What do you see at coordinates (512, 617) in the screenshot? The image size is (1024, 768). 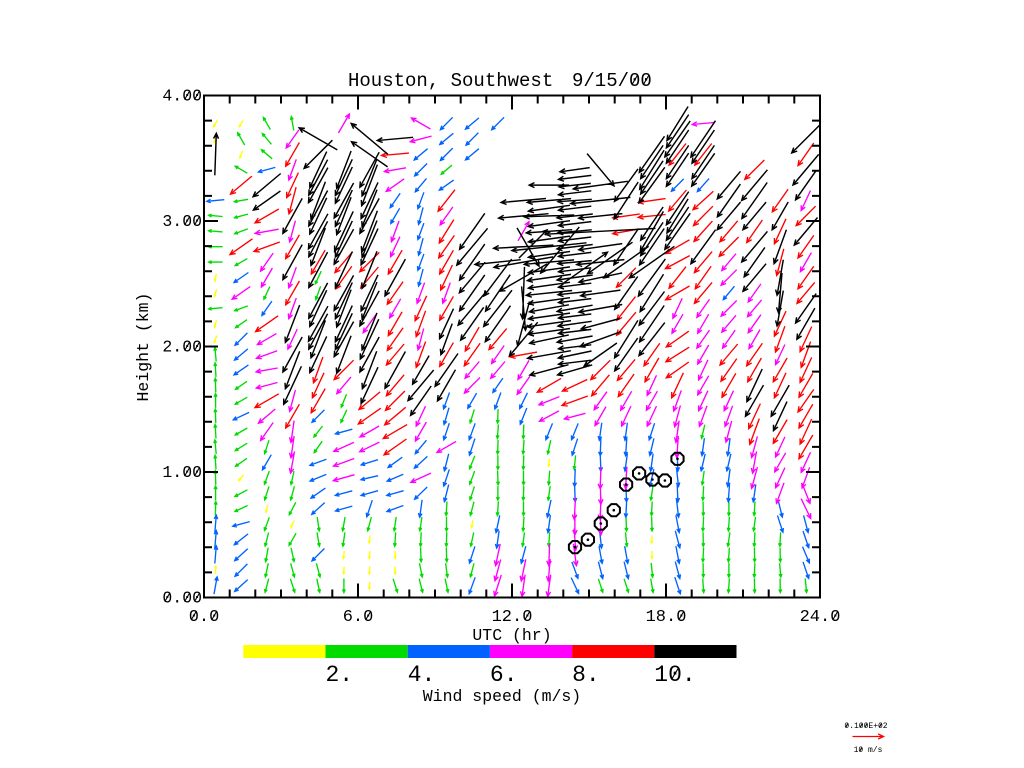 I see `svg-text: 12.0` at bounding box center [512, 617].